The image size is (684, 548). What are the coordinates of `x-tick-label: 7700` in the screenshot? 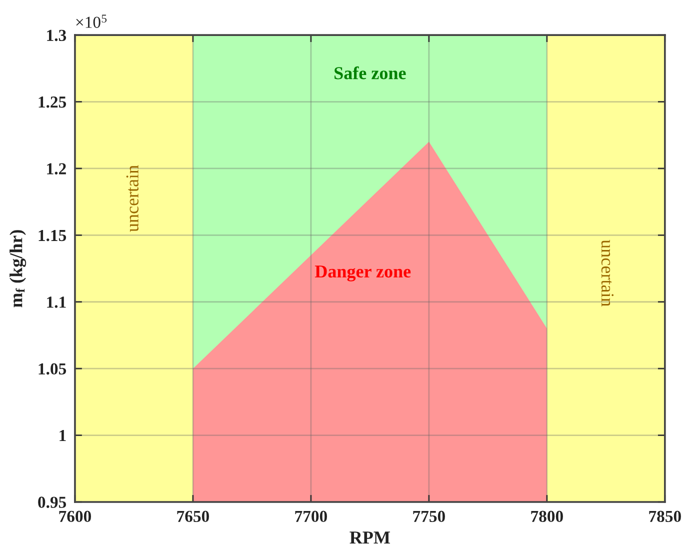 It's located at (311, 516).